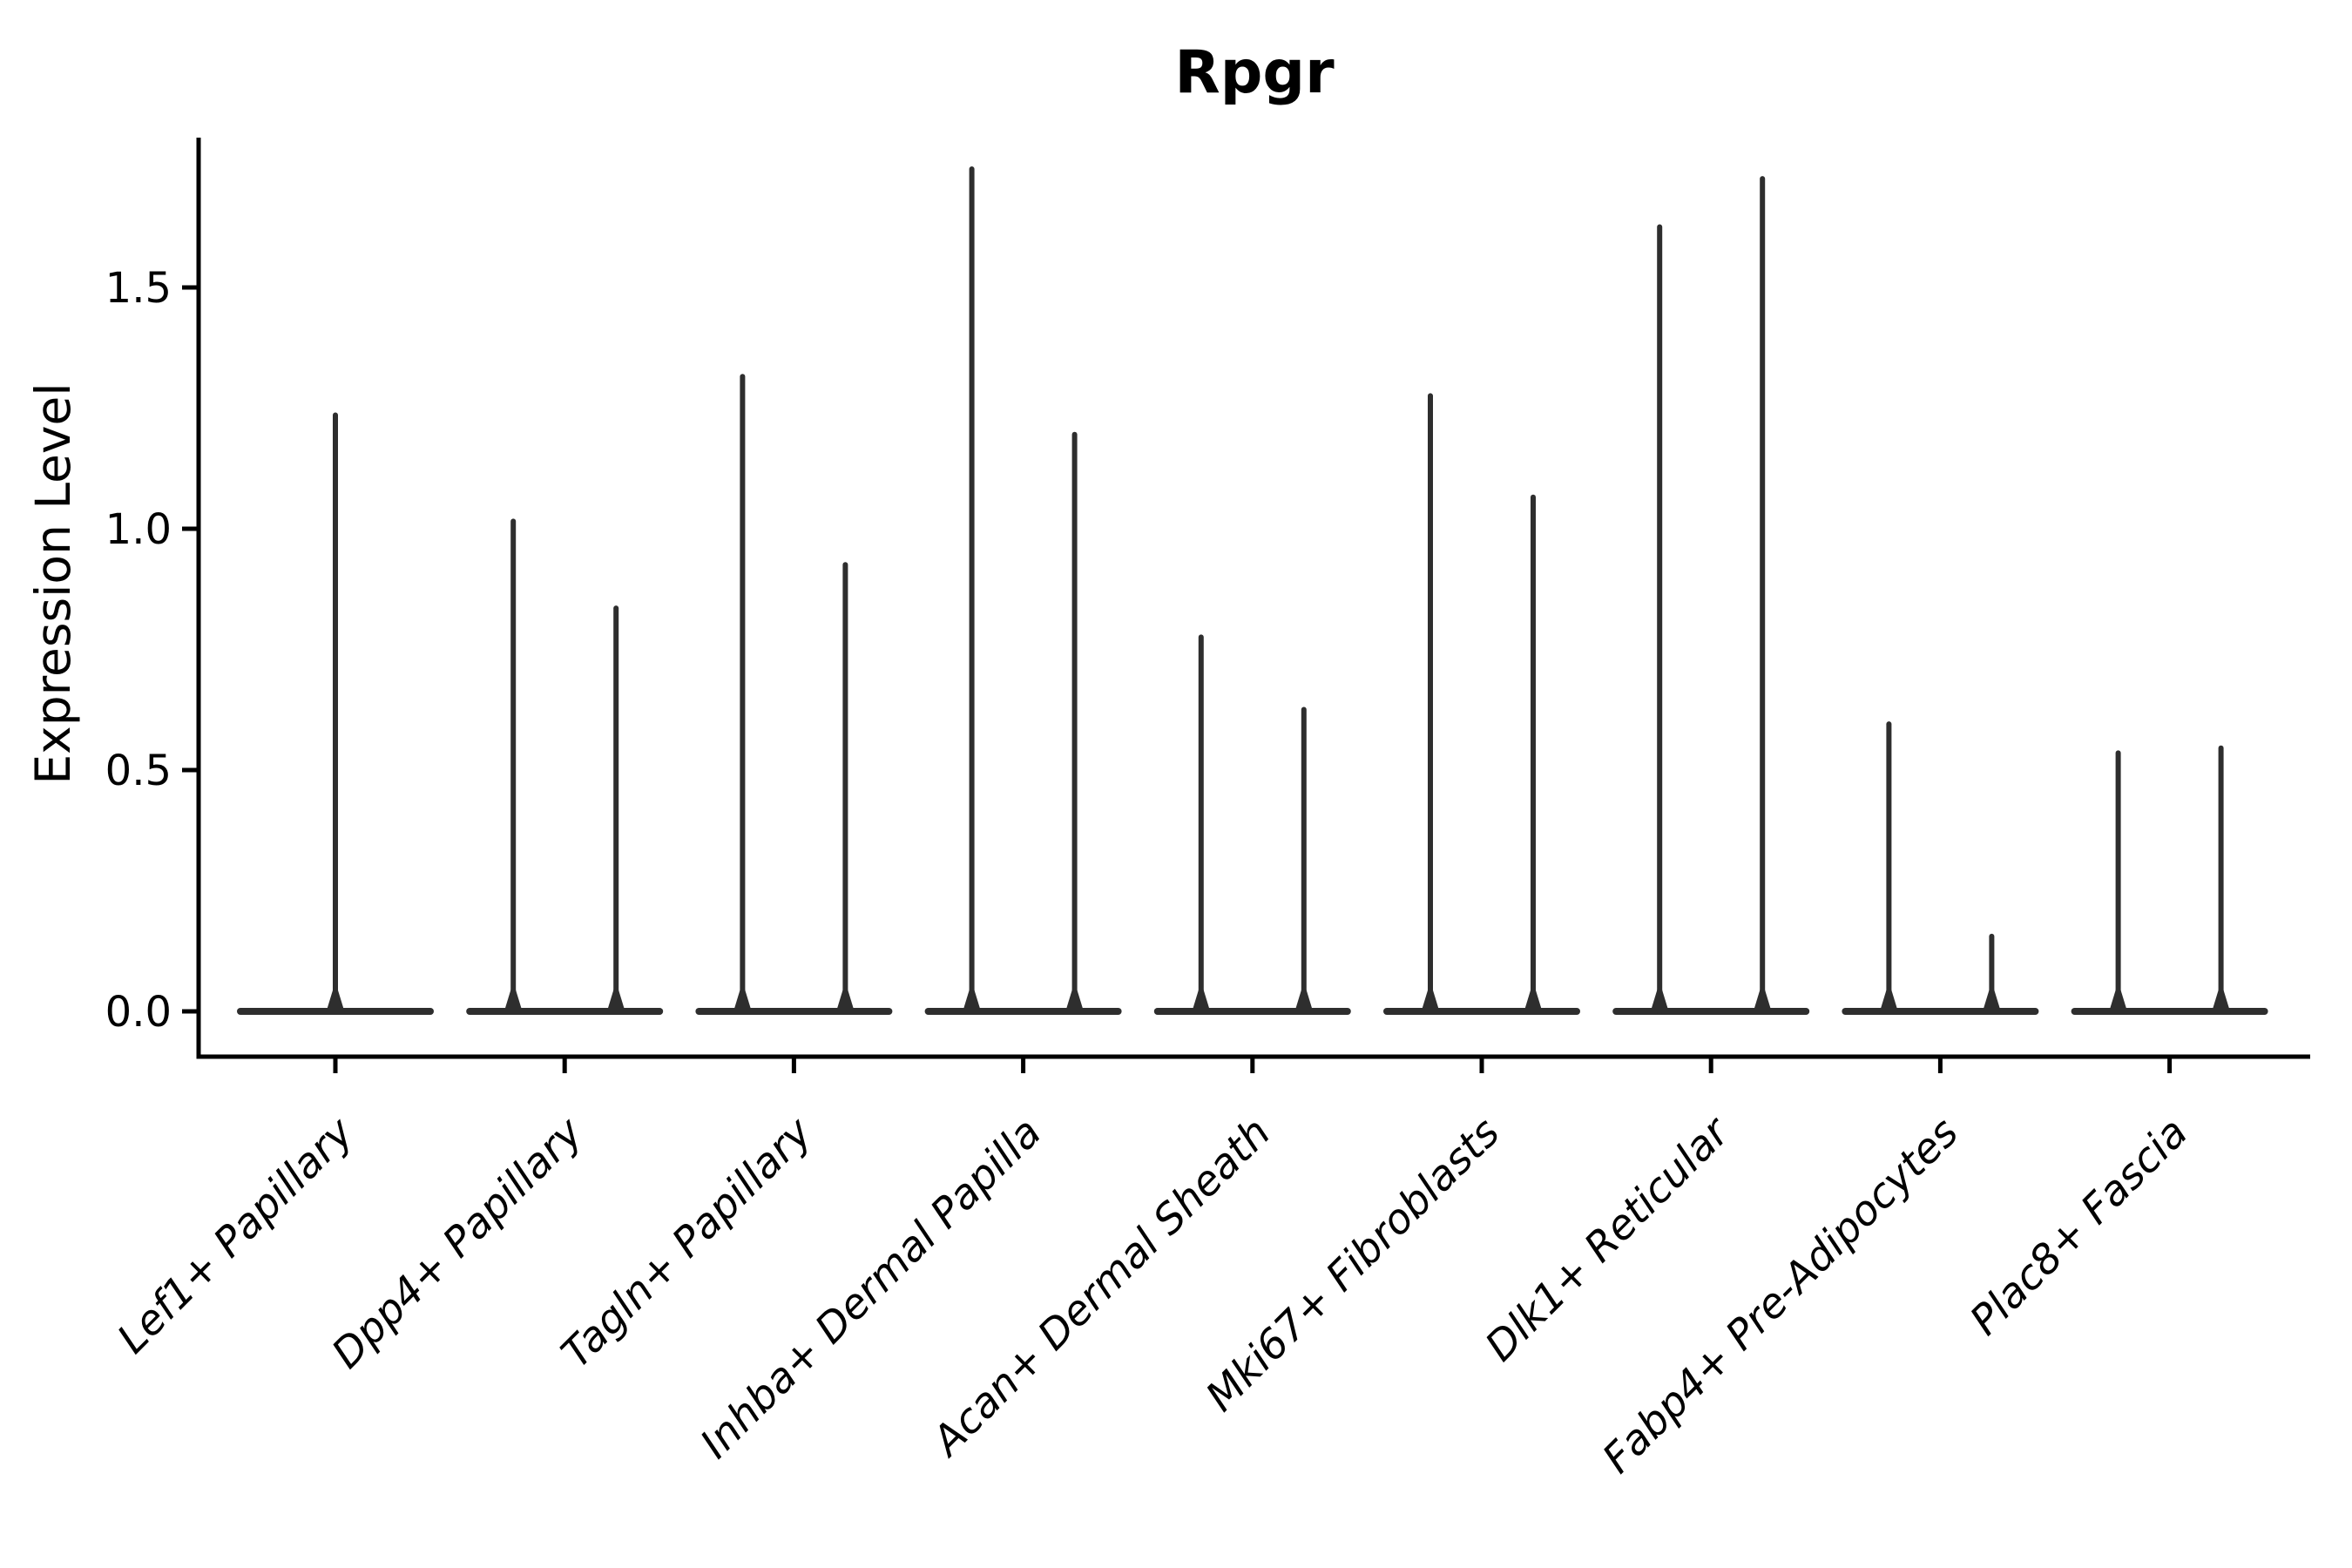 This screenshot has width=2352, height=1568. I want to click on y-tick-label: 1.5, so click(138, 288).